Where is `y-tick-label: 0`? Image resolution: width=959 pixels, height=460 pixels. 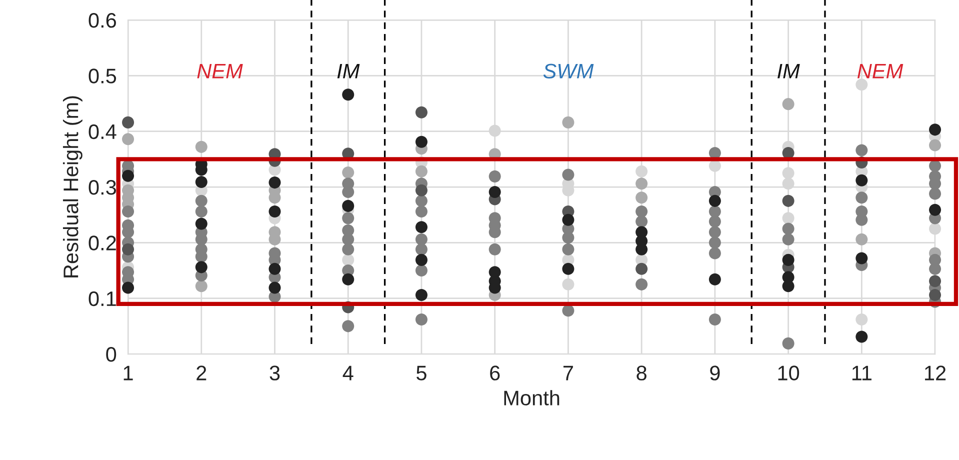 y-tick-label: 0 is located at coordinates (111, 354).